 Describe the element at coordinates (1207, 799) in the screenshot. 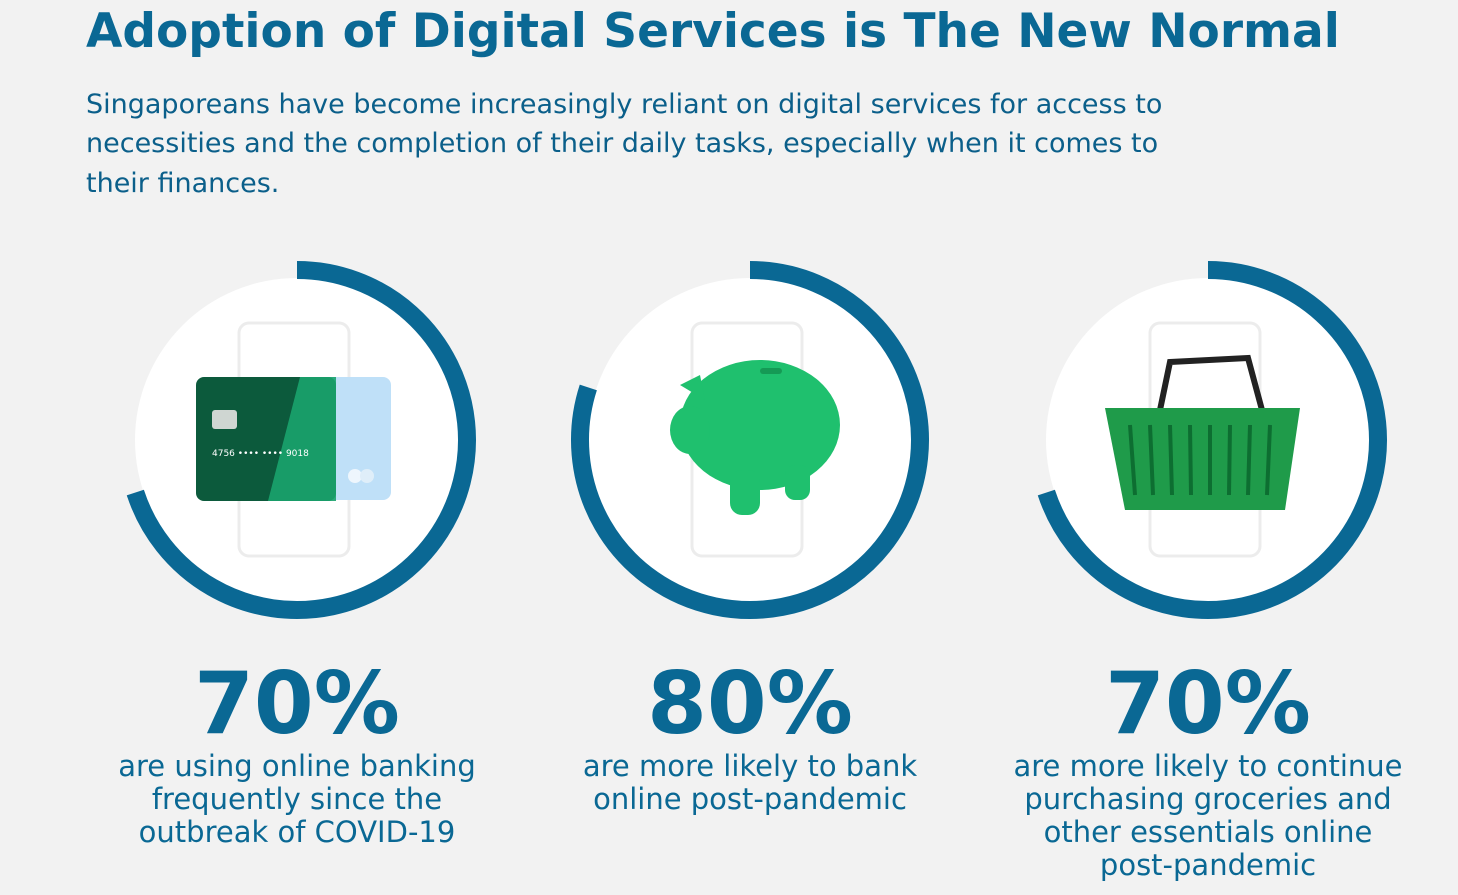

I see `stat-caption: purchasing groceries and` at that location.